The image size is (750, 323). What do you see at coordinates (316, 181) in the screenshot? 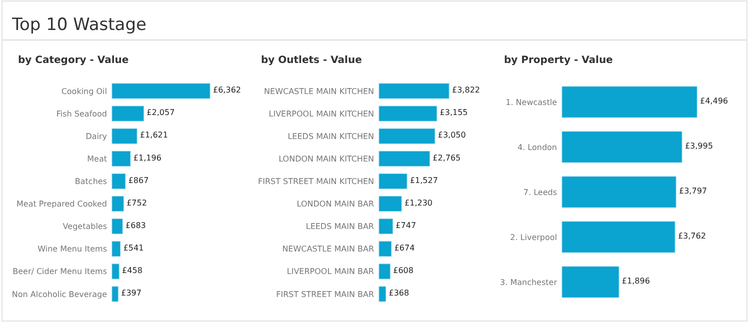
I see `y-tick-label: FIRST STREET MAIN KITCHEN` at bounding box center [316, 181].